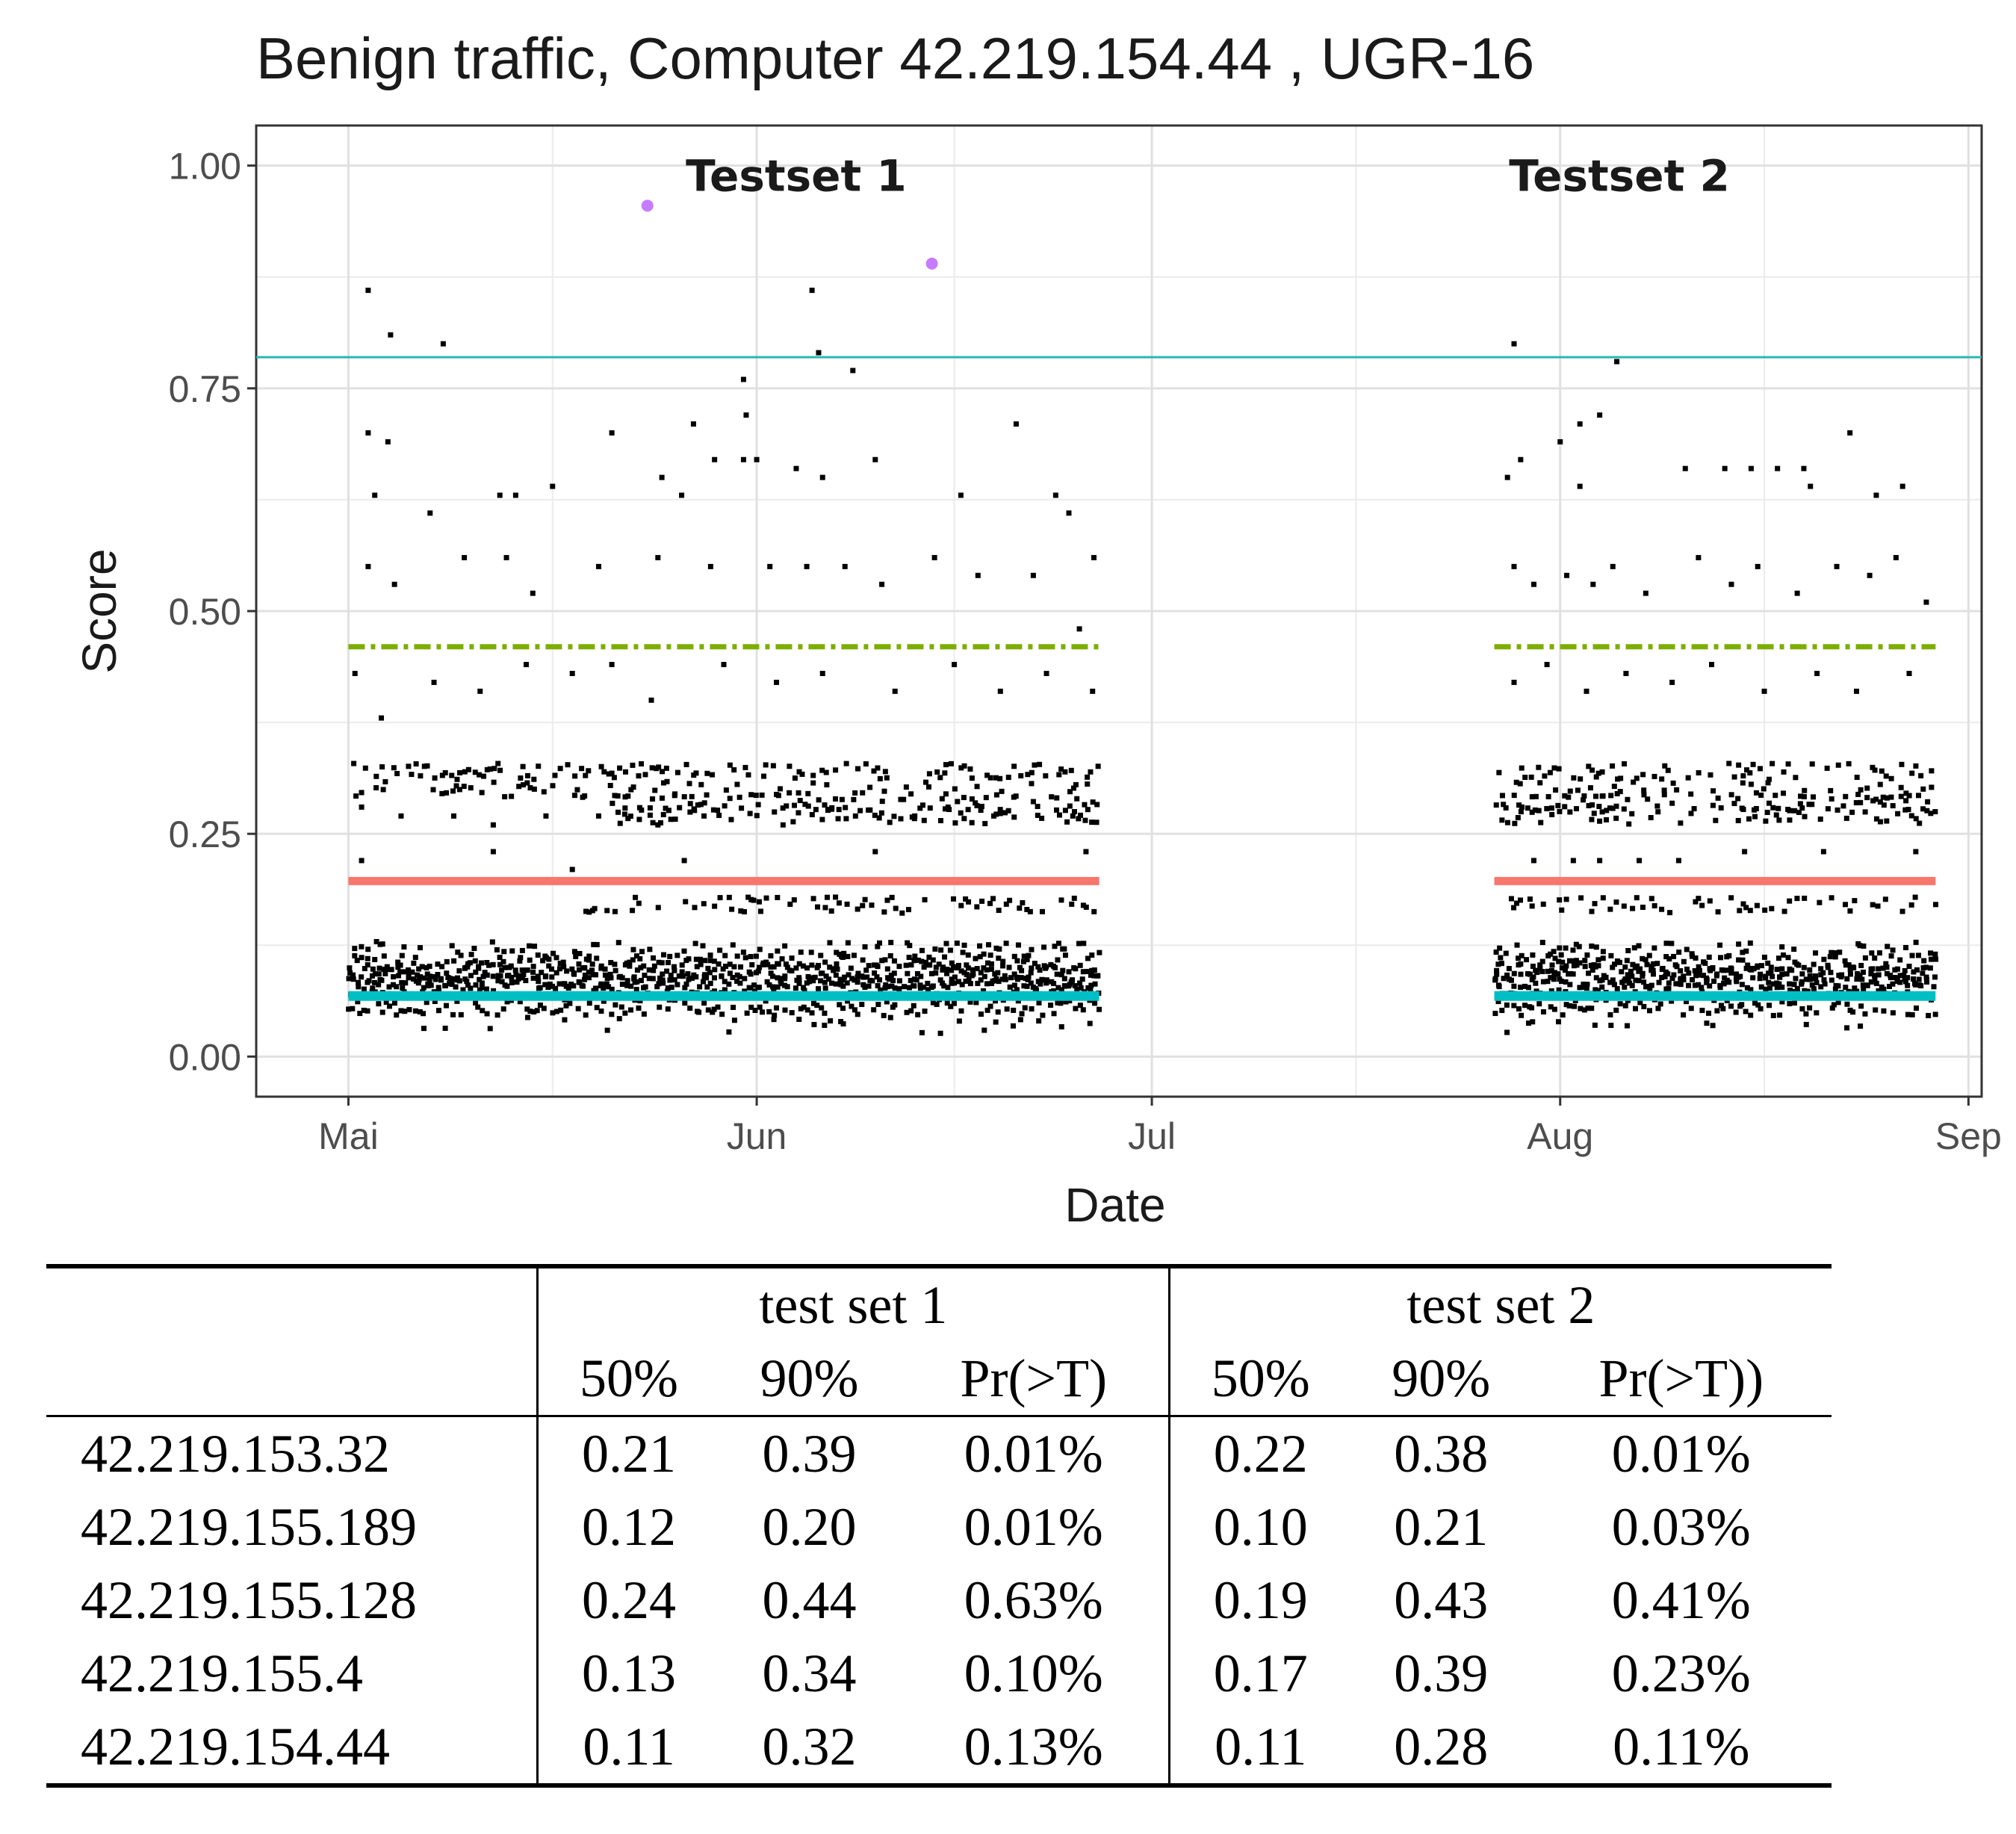 This screenshot has height=1834, width=2016. Describe the element at coordinates (1152, 1136) in the screenshot. I see `x-tick-label: Jul` at that location.